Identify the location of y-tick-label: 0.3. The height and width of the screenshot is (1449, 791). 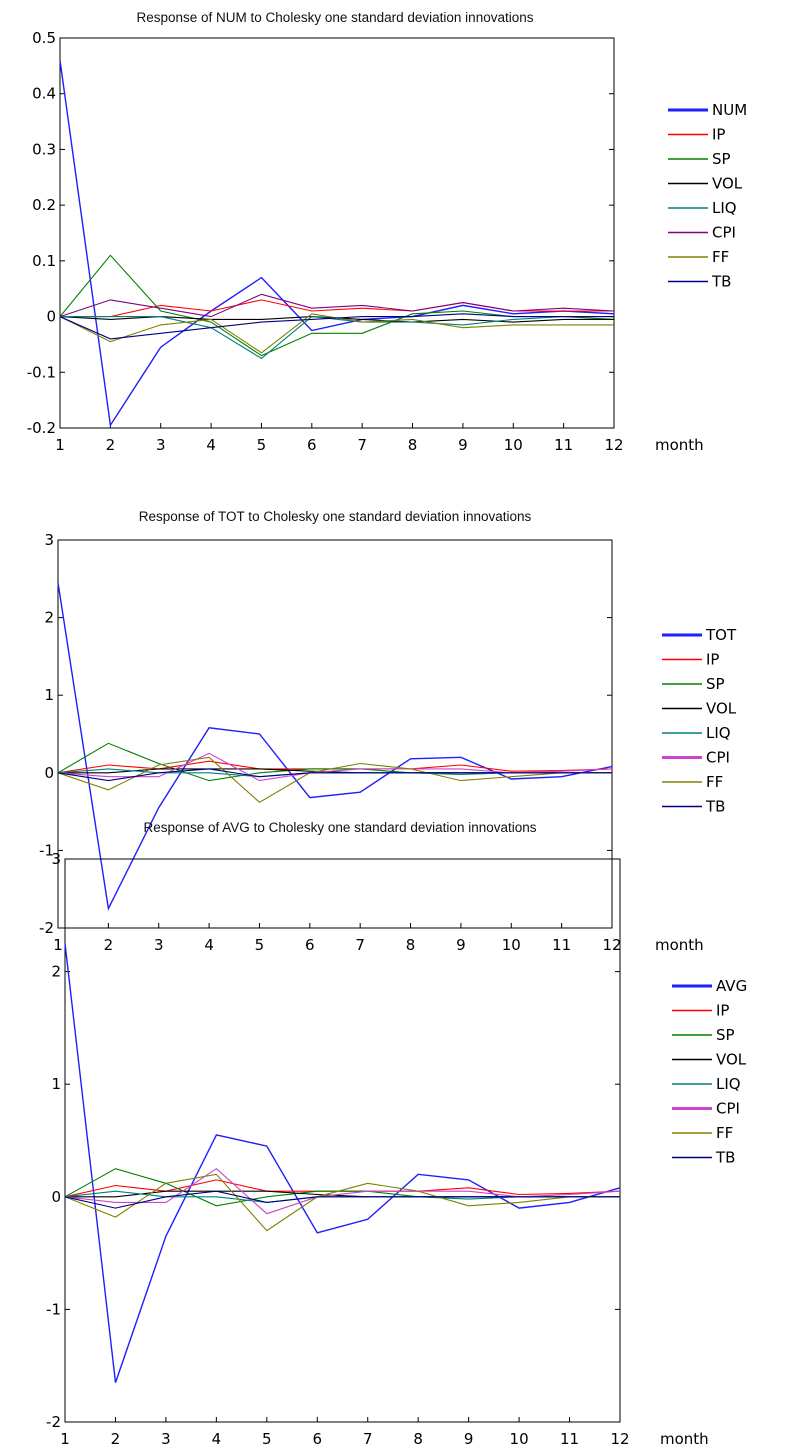
(44, 149).